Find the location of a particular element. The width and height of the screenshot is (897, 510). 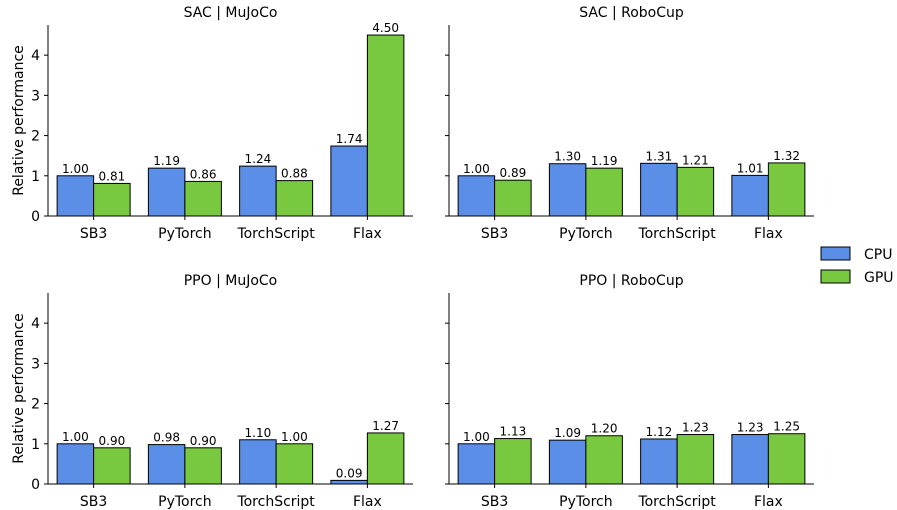

data-label: 1.19 is located at coordinates (604, 161).